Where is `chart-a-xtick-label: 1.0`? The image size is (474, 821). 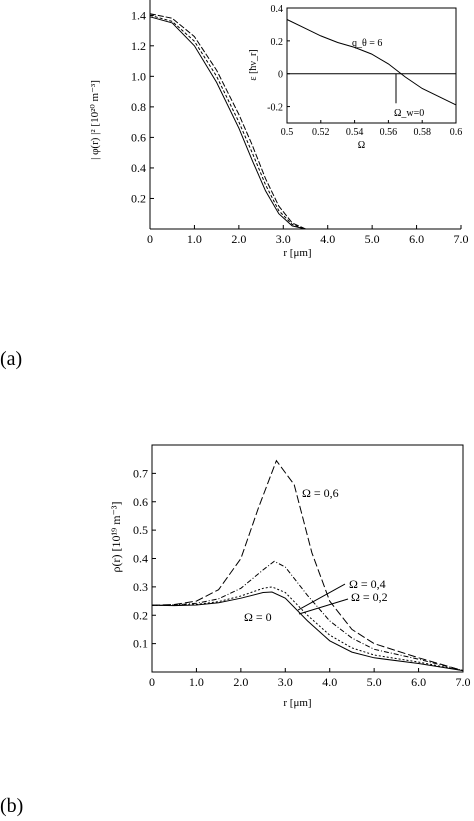
chart-a-xtick-label: 1.0 is located at coordinates (194, 239).